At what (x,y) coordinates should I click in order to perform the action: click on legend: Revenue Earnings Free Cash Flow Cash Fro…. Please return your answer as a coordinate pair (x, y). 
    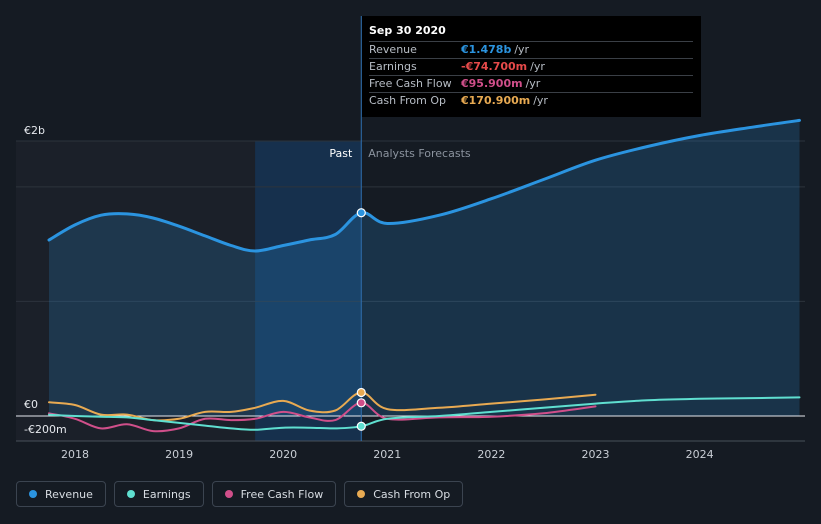
    Looking at the image, I should click on (240, 494).